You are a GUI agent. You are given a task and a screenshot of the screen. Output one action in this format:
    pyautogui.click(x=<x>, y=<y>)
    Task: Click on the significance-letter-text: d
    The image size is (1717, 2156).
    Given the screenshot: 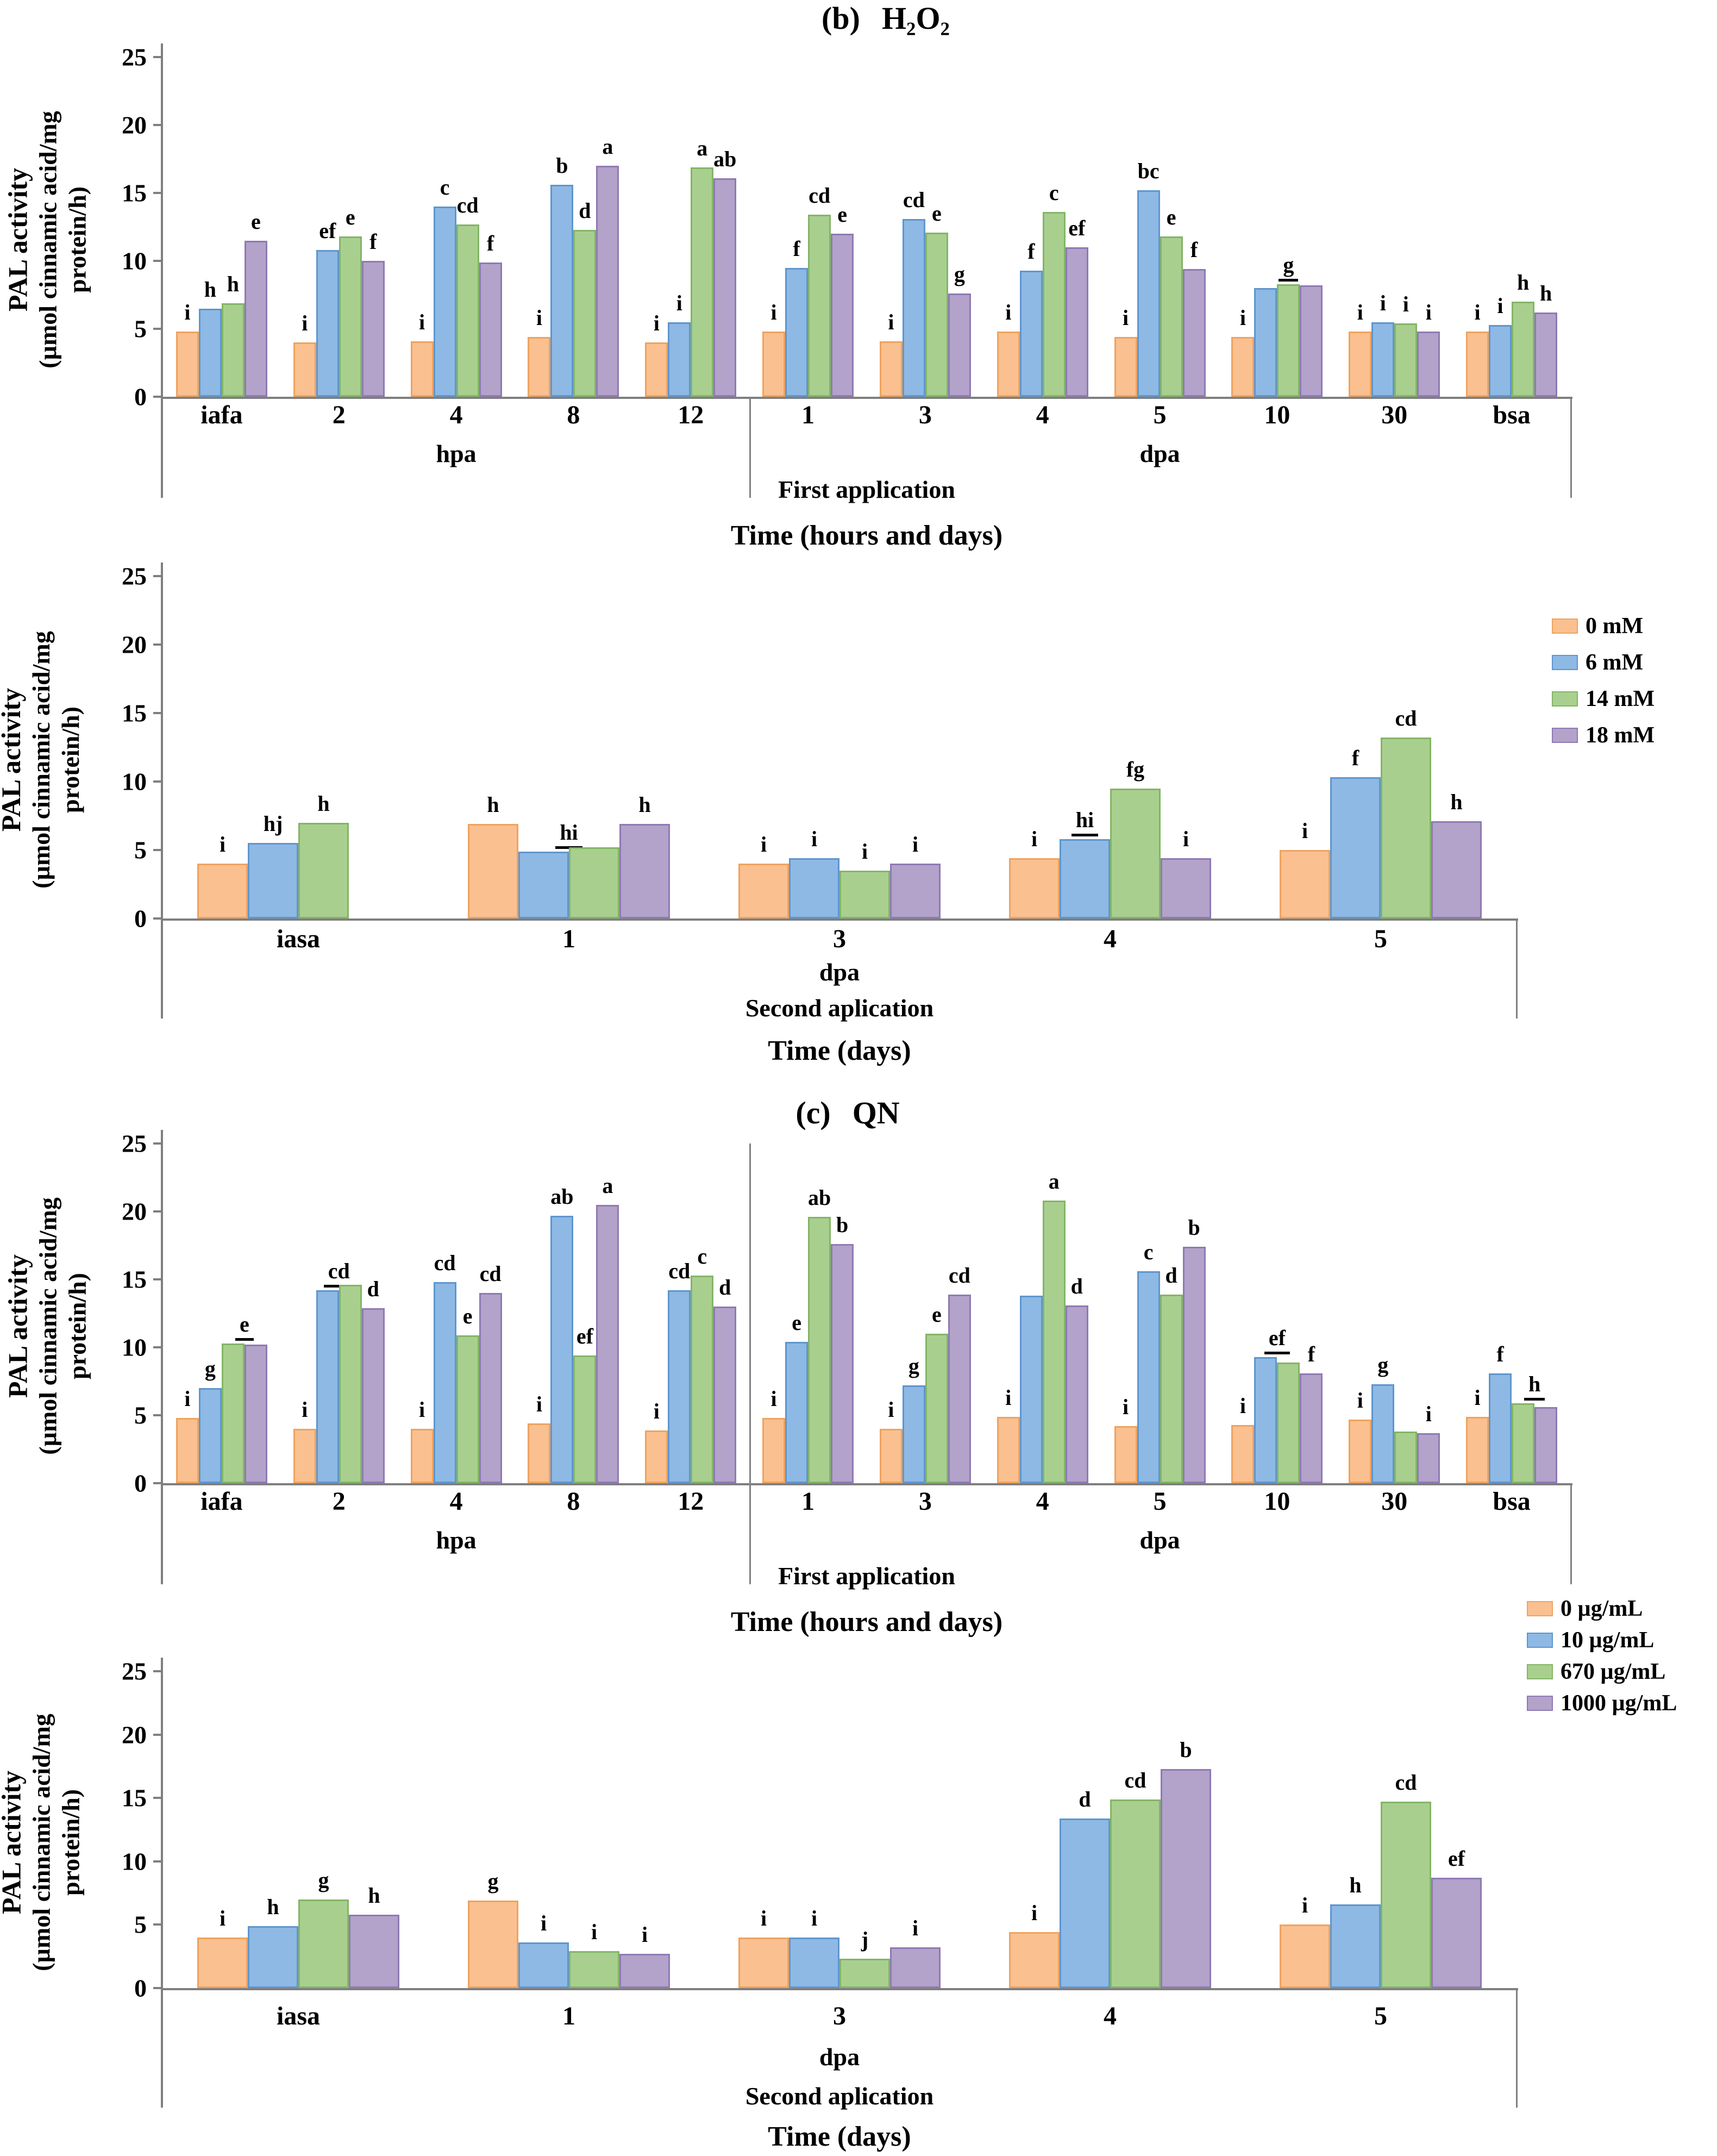 What is the action you would take?
    pyautogui.click(x=585, y=210)
    